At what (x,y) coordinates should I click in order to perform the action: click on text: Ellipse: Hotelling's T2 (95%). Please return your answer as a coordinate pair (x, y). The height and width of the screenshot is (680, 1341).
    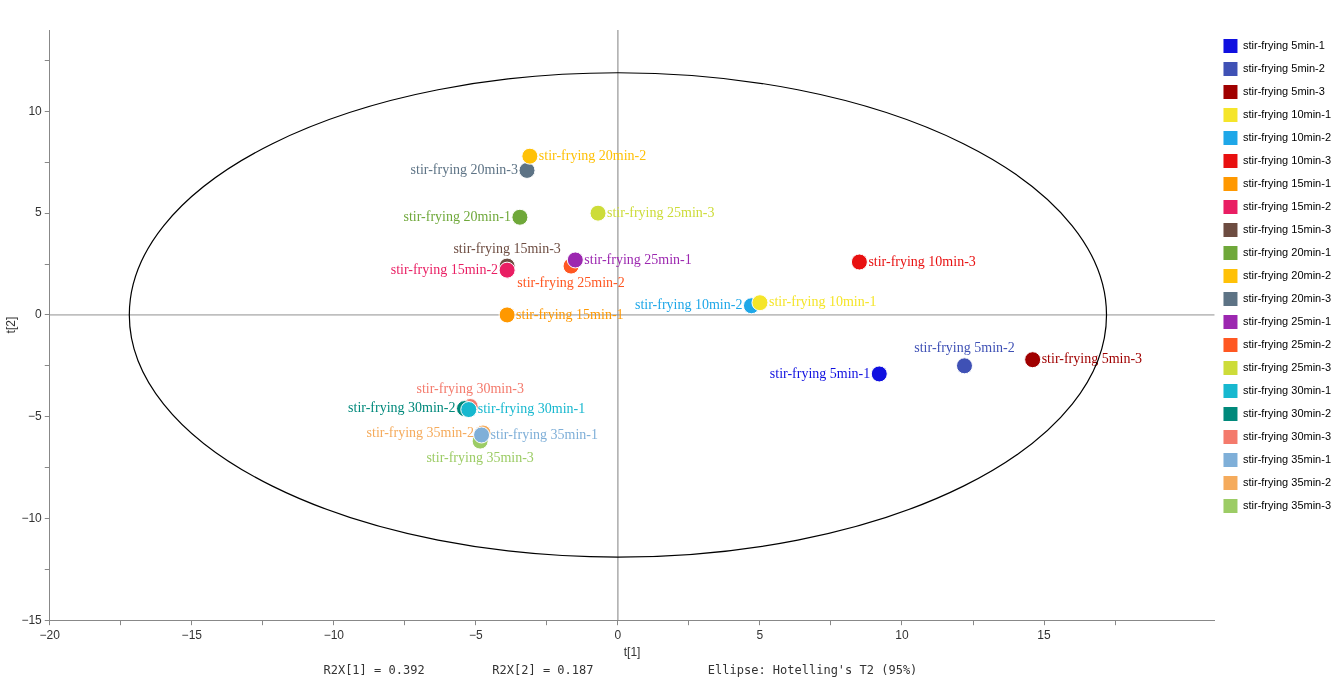
    Looking at the image, I should click on (812, 670).